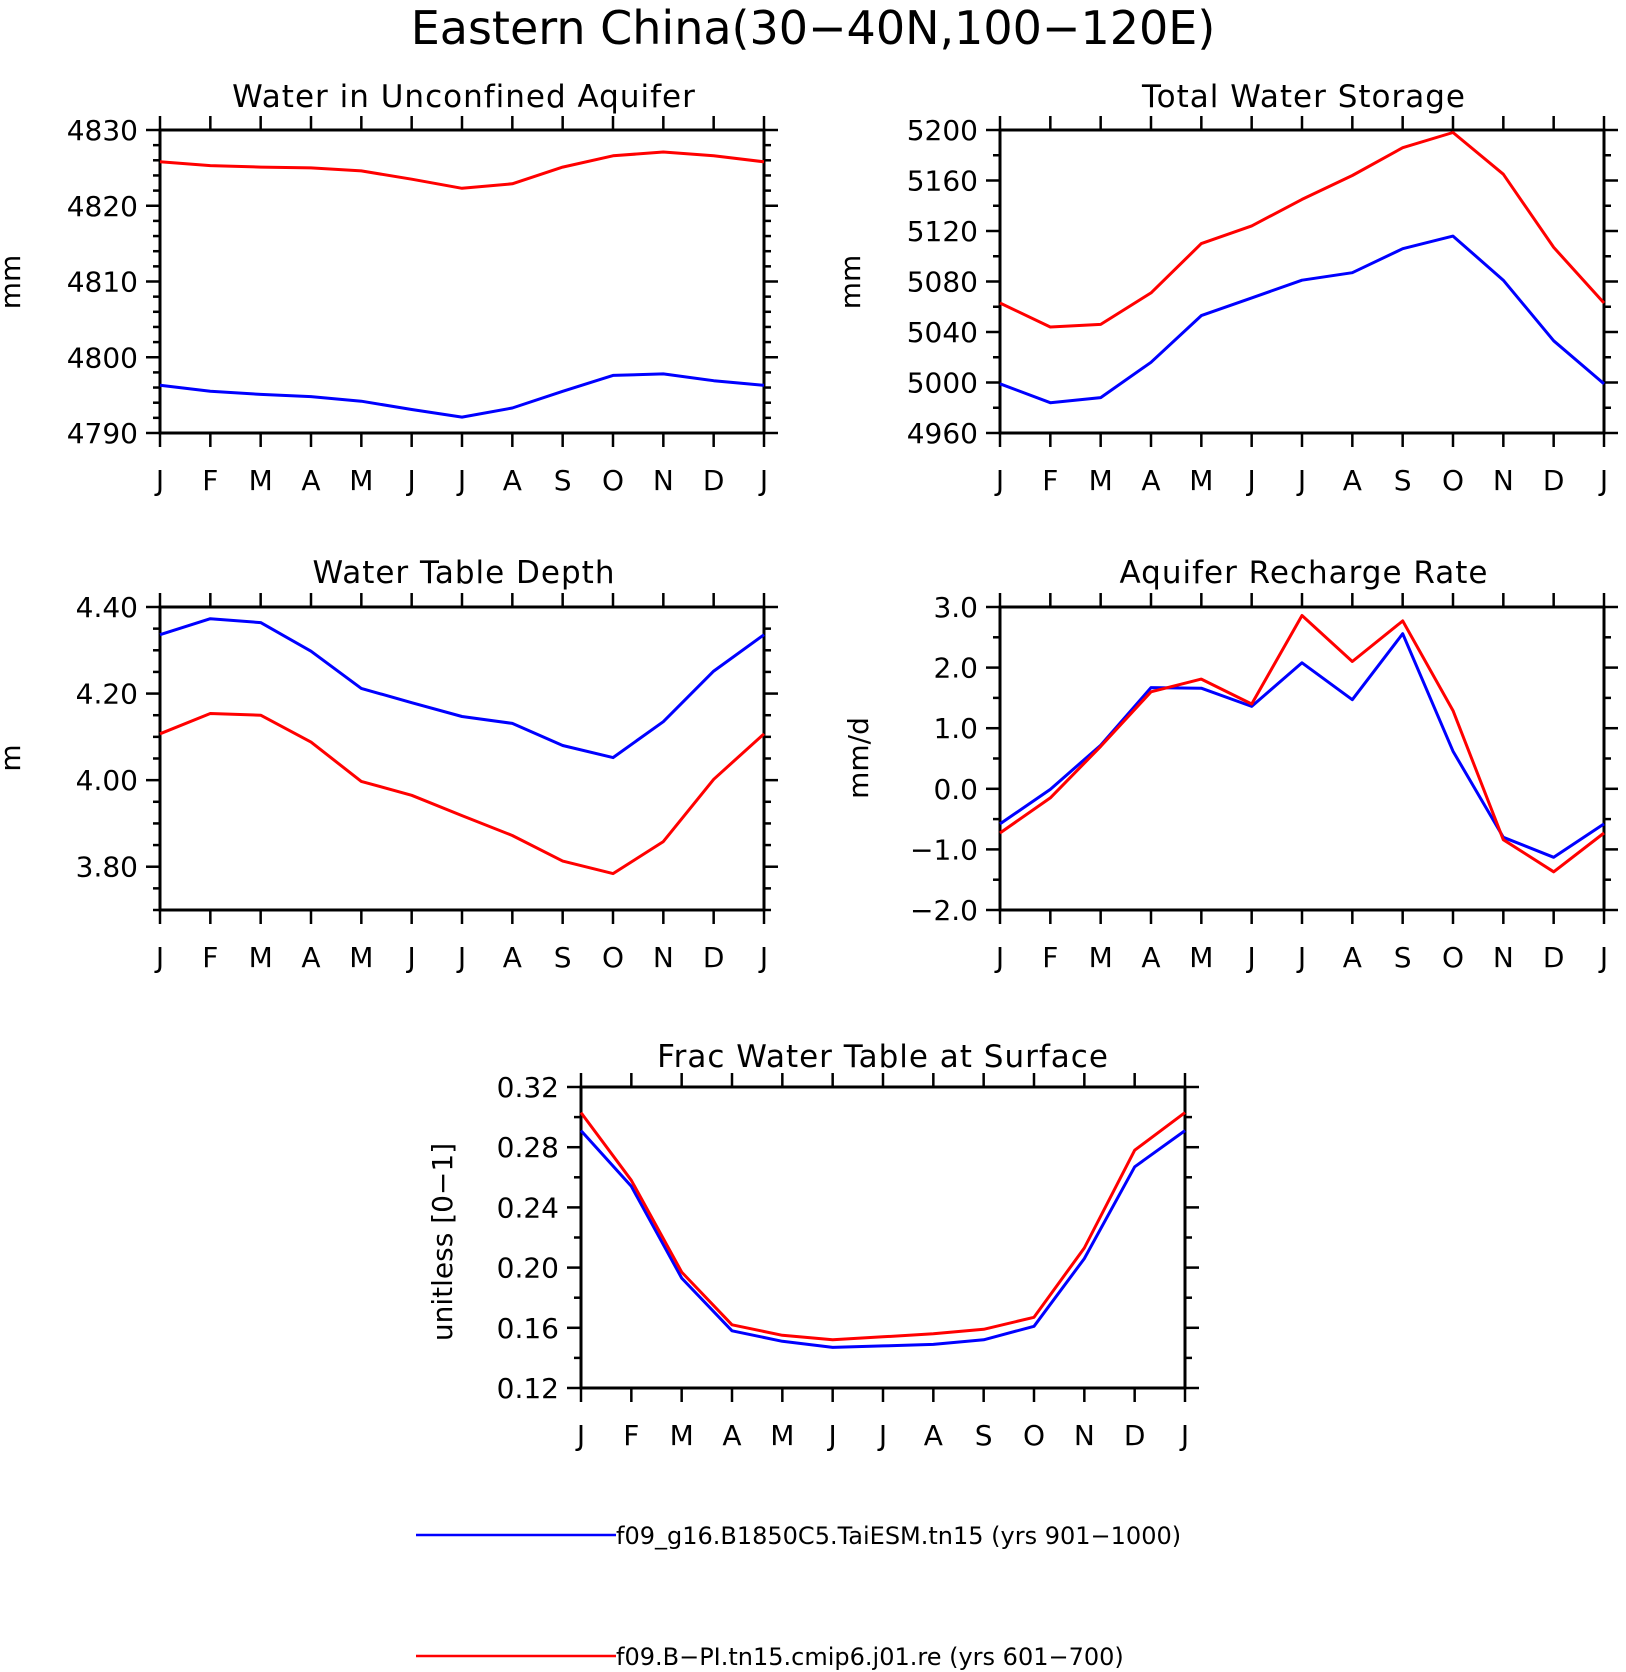 The image size is (1626, 1672). What do you see at coordinates (942, 433) in the screenshot?
I see `y-tick-label: 4960` at bounding box center [942, 433].